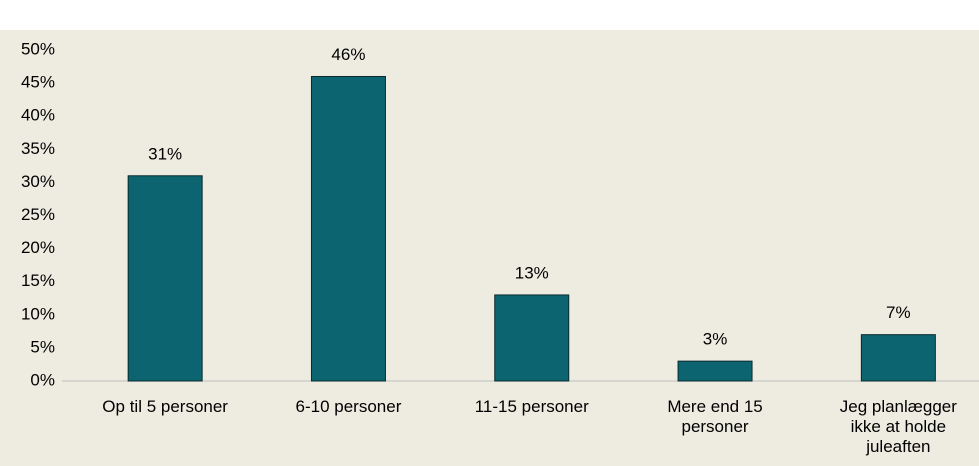 This screenshot has width=979, height=466. What do you see at coordinates (715, 416) in the screenshot?
I see `x-tick-label: Mere end 15 personer` at bounding box center [715, 416].